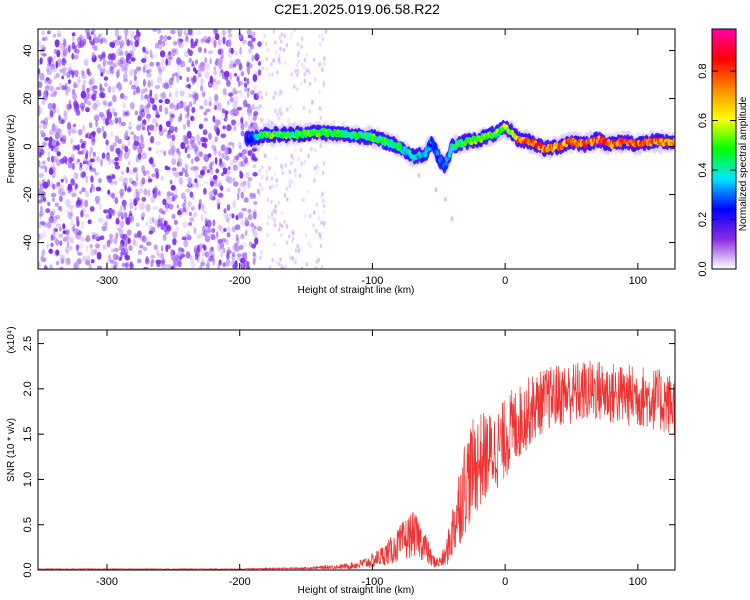  What do you see at coordinates (505, 281) in the screenshot?
I see `x-tick-label: 0` at bounding box center [505, 281].